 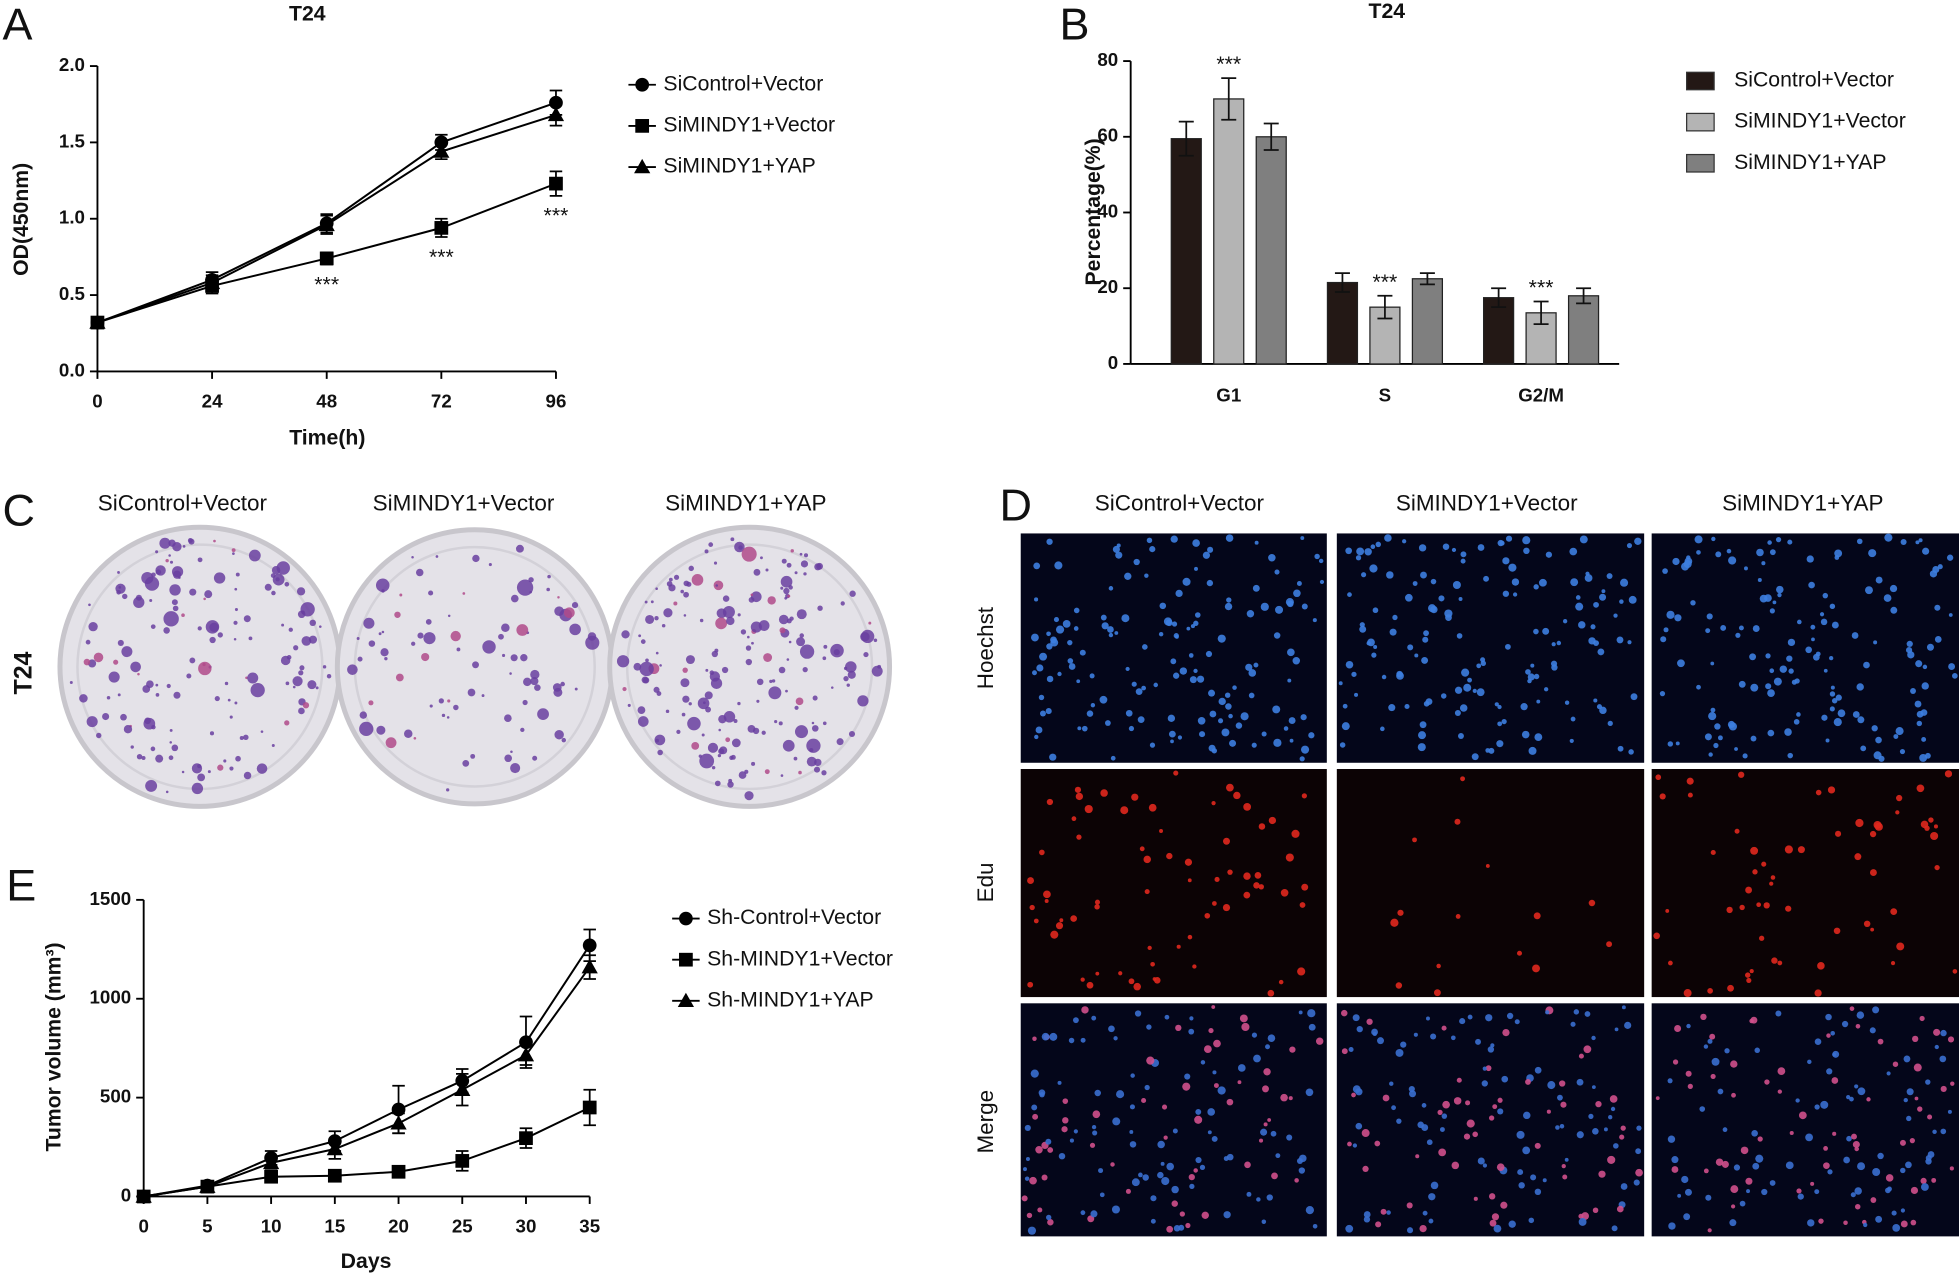 I want to click on y-tick-label: 1000, so click(x=111, y=997).